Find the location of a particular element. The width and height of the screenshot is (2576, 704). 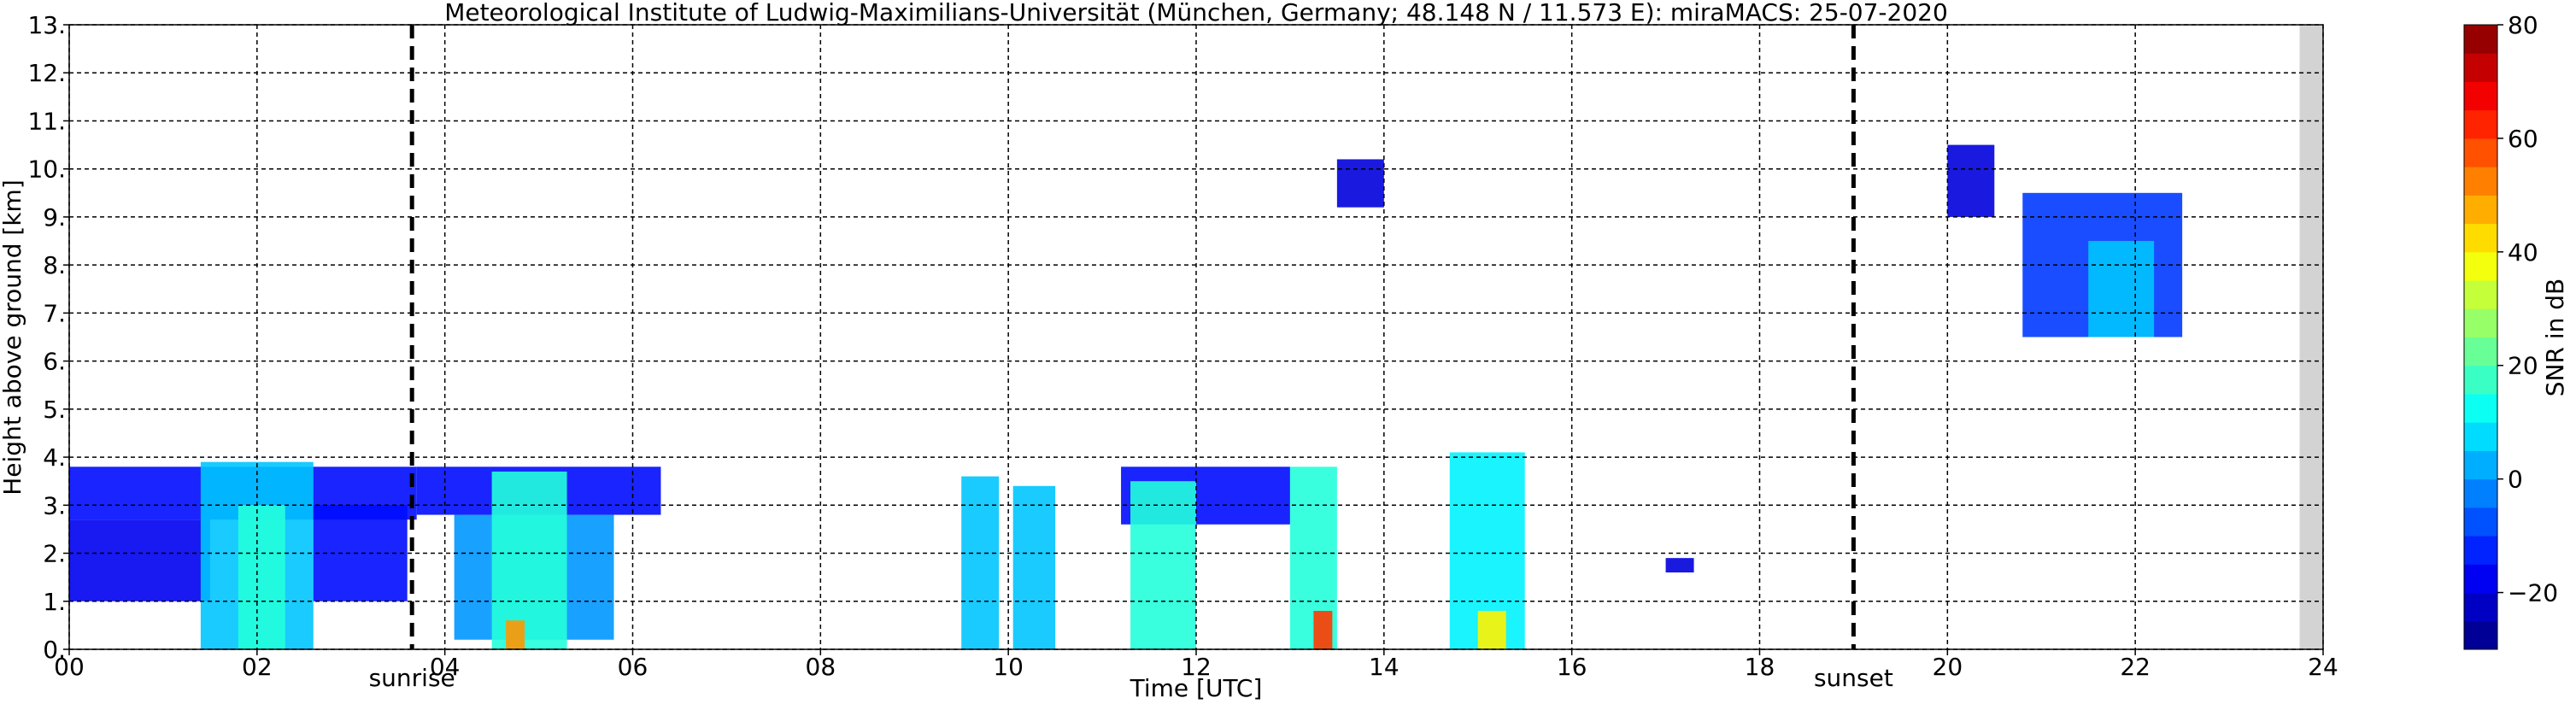

colorbar-tick-label: 80 is located at coordinates (2523, 25).